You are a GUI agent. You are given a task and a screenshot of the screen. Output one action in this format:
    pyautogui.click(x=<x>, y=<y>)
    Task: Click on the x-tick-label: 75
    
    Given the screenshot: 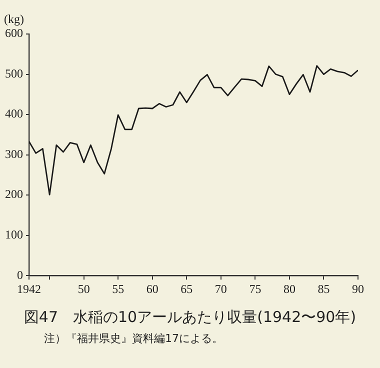 What is the action you would take?
    pyautogui.click(x=255, y=289)
    